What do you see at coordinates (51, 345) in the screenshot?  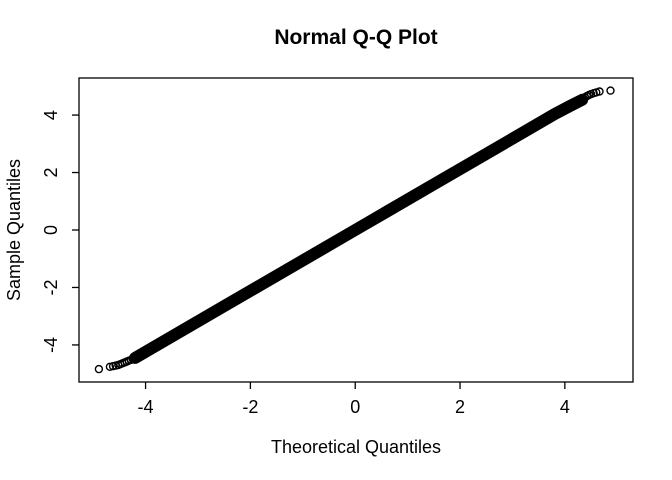 I see `y-tick-label: -4` at bounding box center [51, 345].